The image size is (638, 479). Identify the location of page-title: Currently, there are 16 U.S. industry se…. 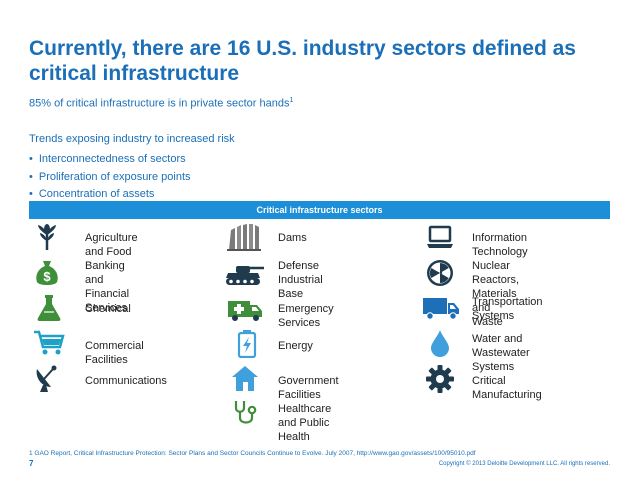
(302, 61).